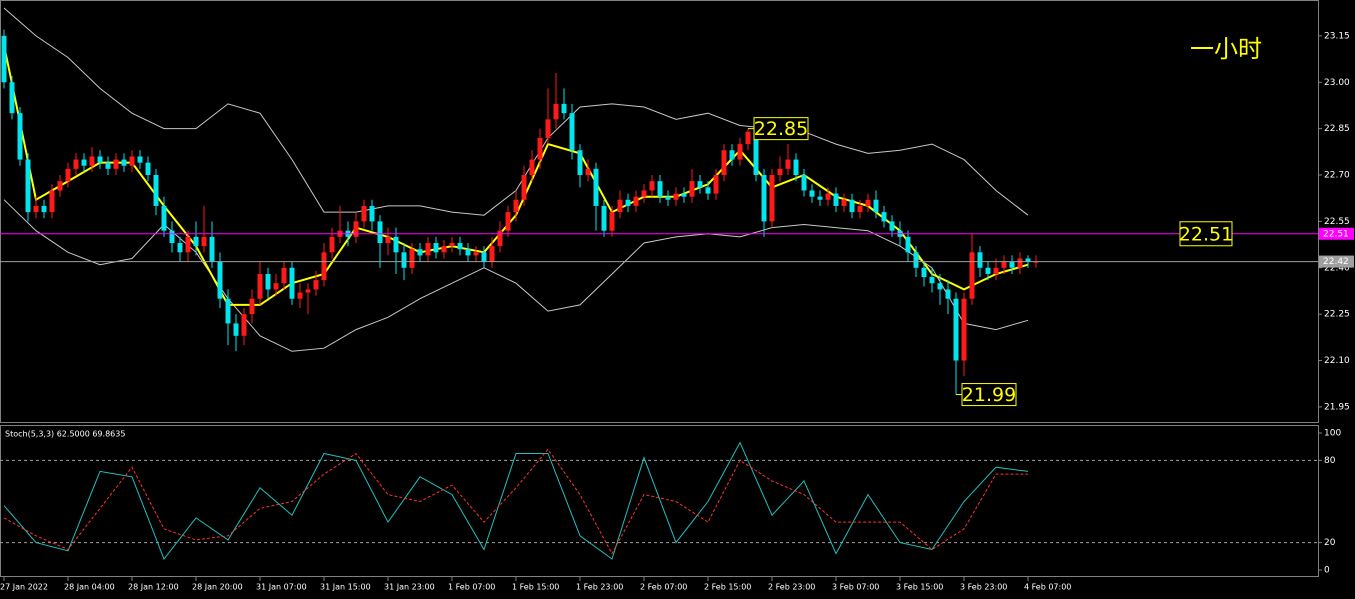 The height and width of the screenshot is (599, 1355). What do you see at coordinates (1330, 461) in the screenshot?
I see `y-tick-label: 80` at bounding box center [1330, 461].